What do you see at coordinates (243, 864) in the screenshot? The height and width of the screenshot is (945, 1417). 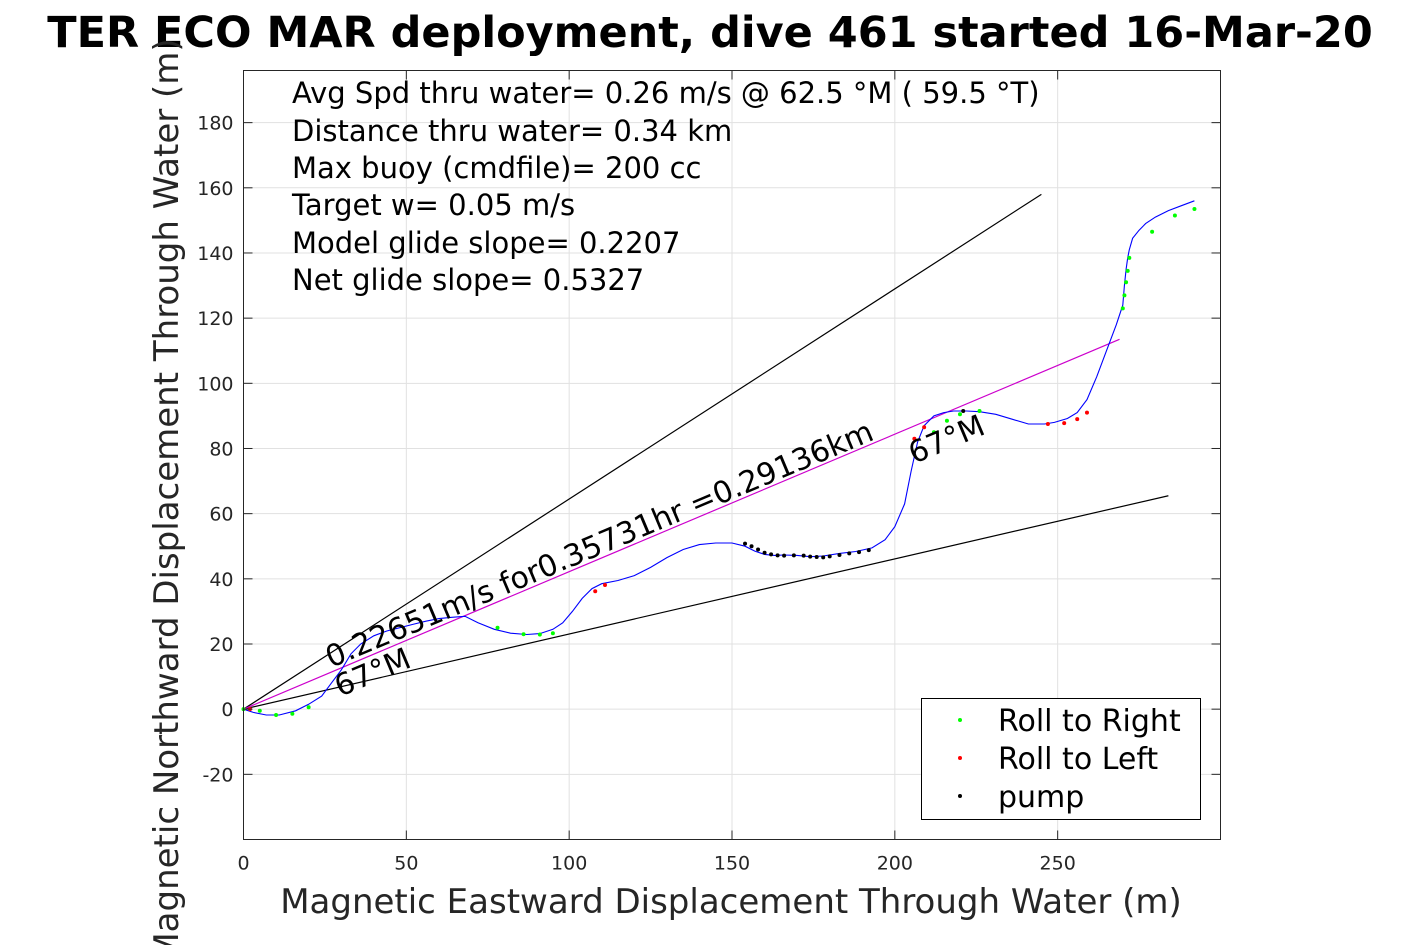 I see `x-tick-label: 0` at bounding box center [243, 864].